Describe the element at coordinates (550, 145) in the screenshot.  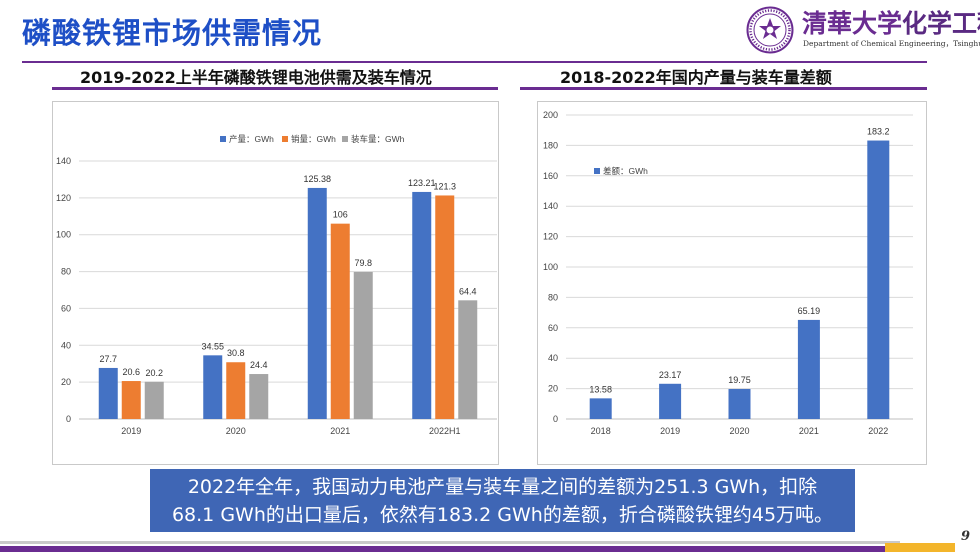
I see `y-tick-label: 180` at that location.